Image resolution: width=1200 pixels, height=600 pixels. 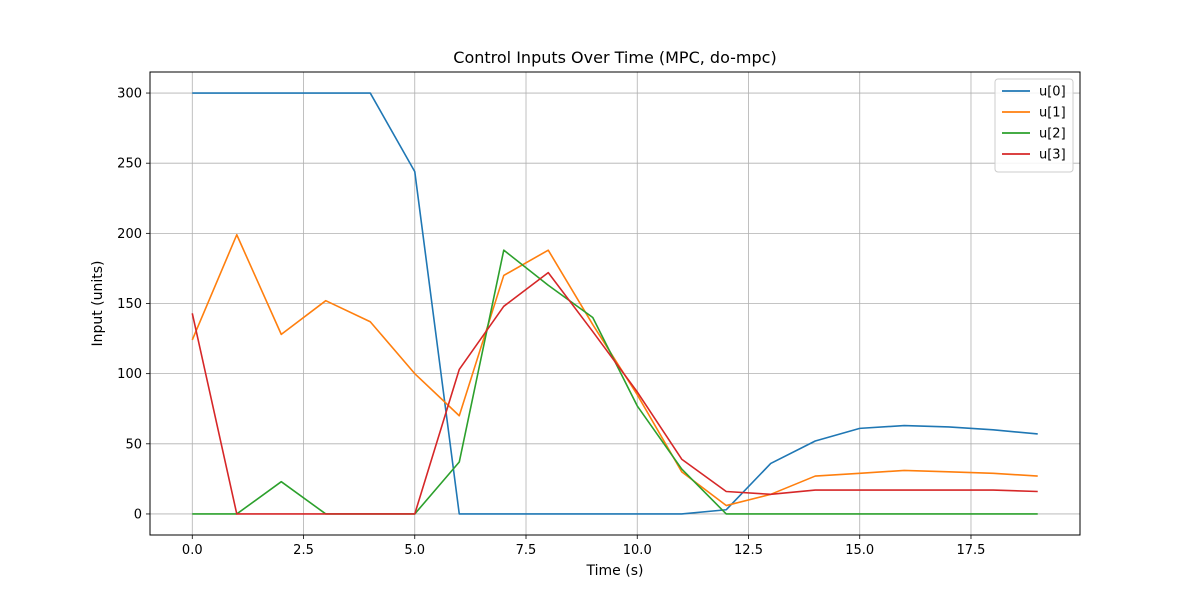 What do you see at coordinates (129, 94) in the screenshot?
I see `y-tick-label: 300` at bounding box center [129, 94].